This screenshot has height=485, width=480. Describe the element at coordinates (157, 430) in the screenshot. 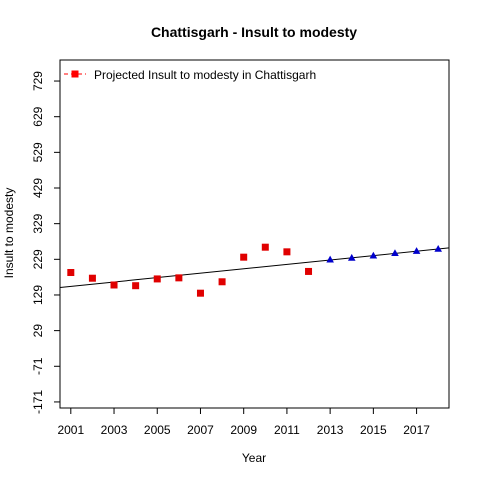

I see `x-tick-label: 2005` at that location.